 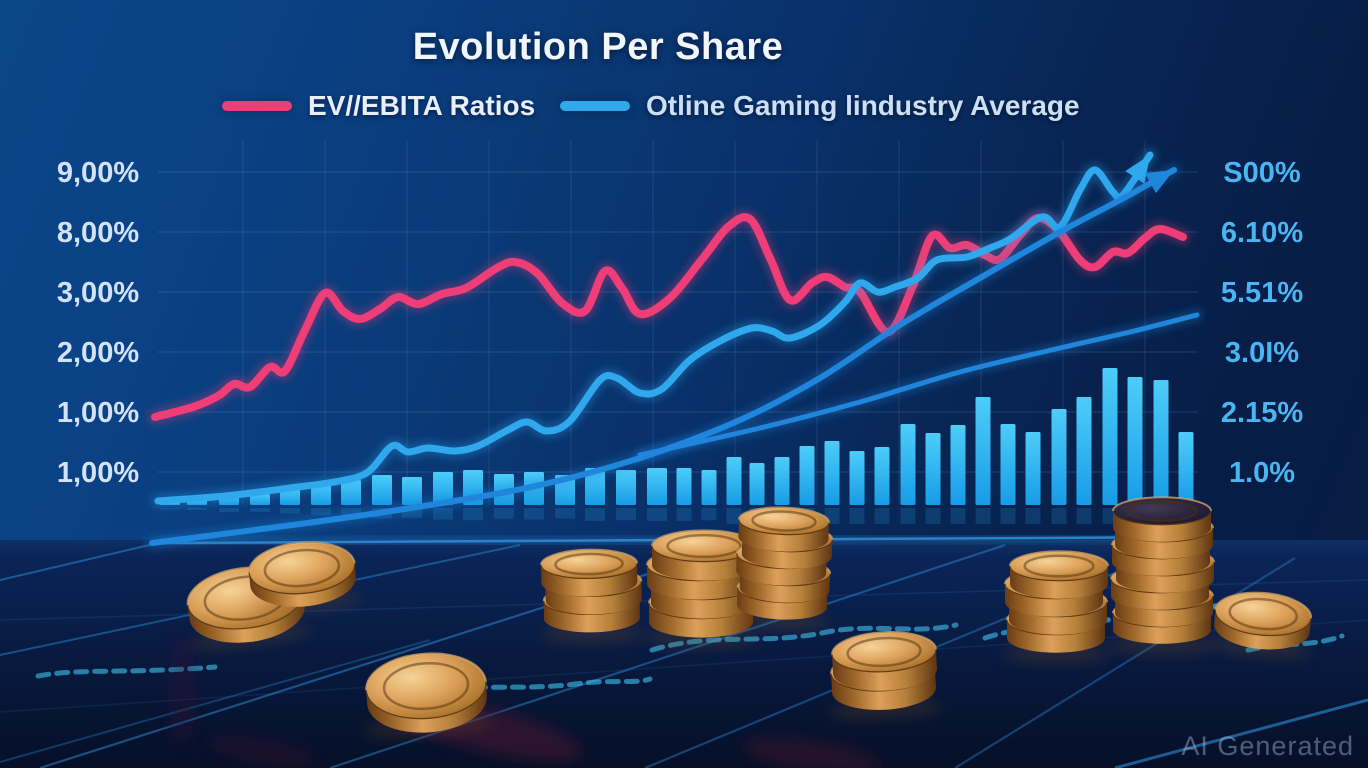 I want to click on y-axis-right-label-5: 1.0%, so click(x=1262, y=473).